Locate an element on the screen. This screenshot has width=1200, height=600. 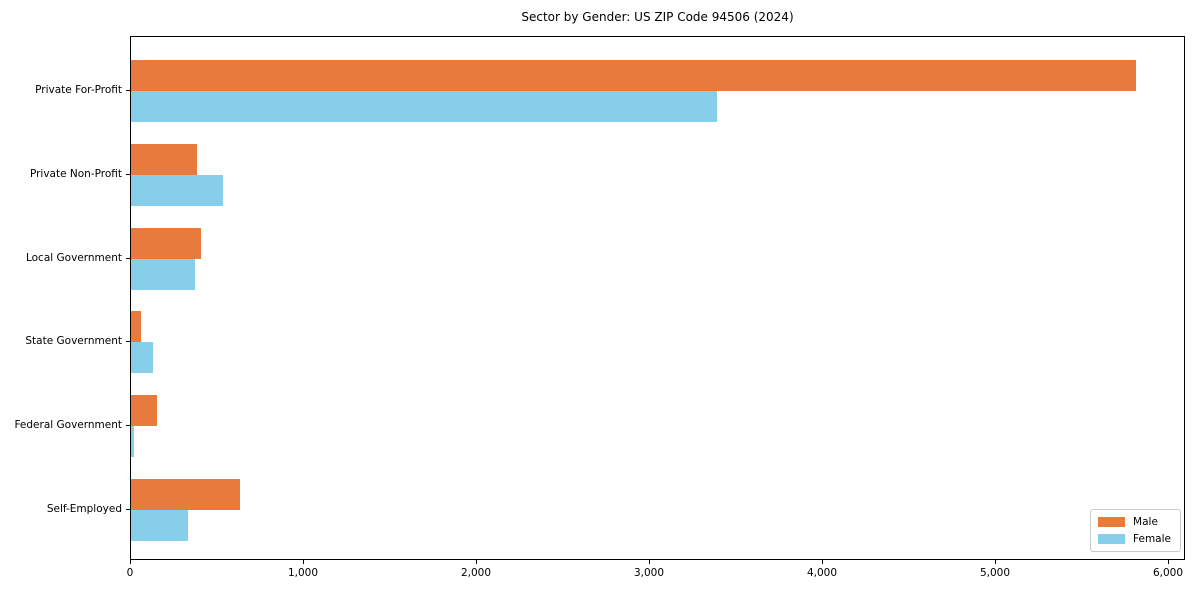
legend: Male Female is located at coordinates (1135, 530).